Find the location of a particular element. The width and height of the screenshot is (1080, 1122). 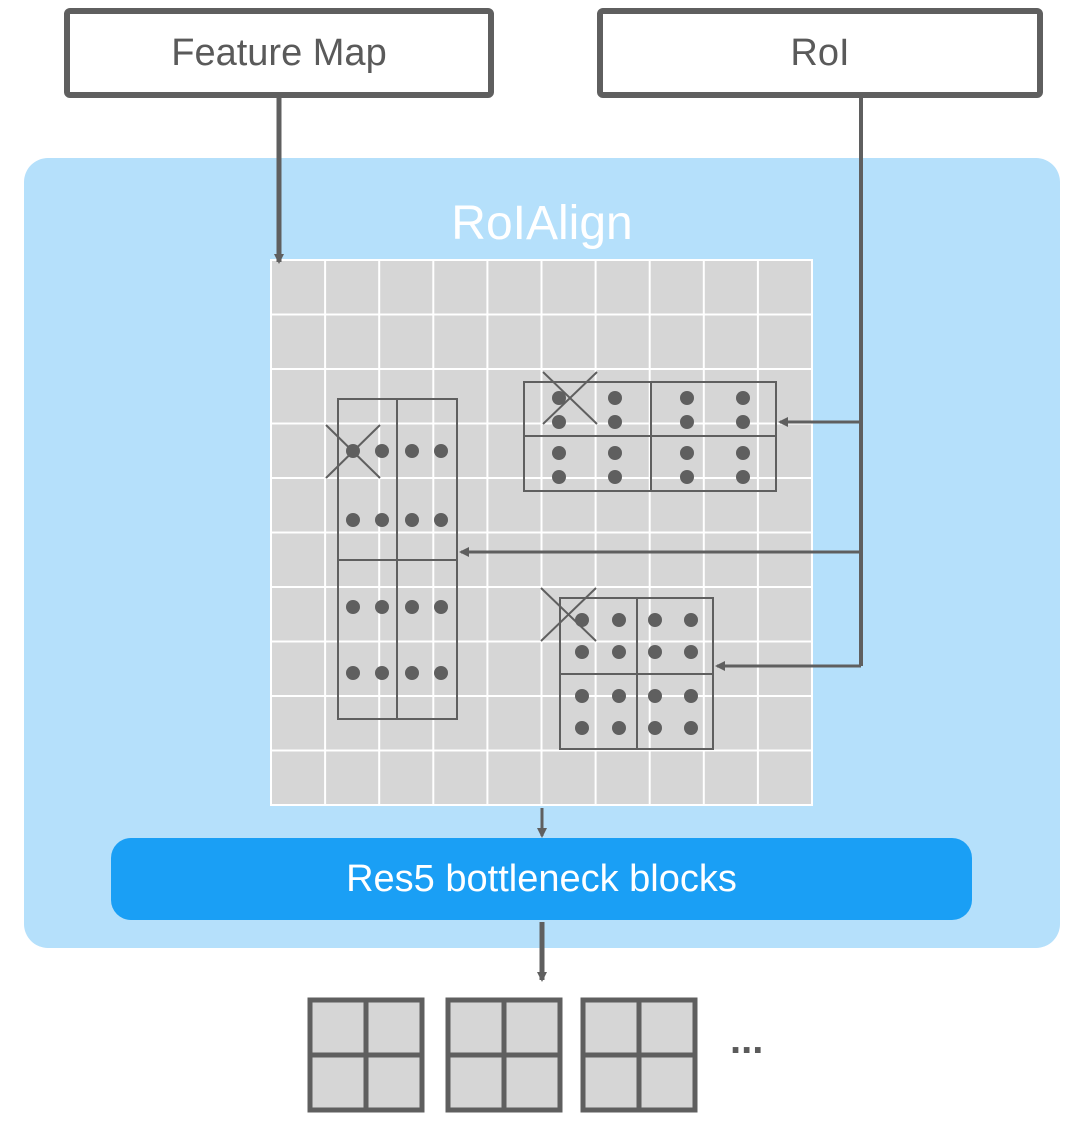

output-feature-maps is located at coordinates (502, 1055).